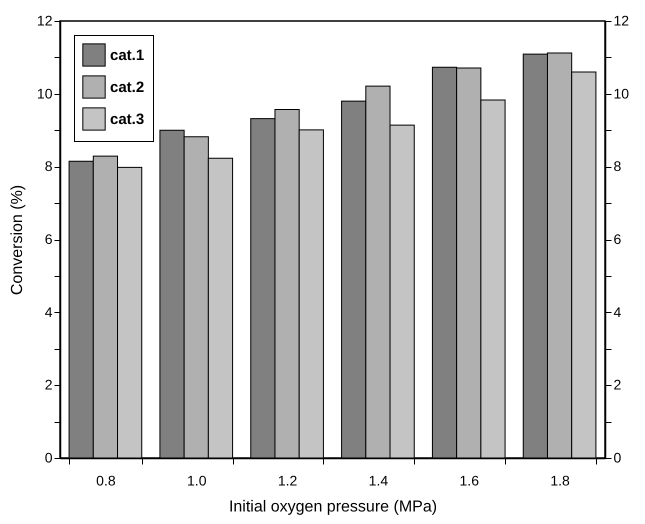  Describe the element at coordinates (618, 312) in the screenshot. I see `y2-tick-label: 4` at that location.